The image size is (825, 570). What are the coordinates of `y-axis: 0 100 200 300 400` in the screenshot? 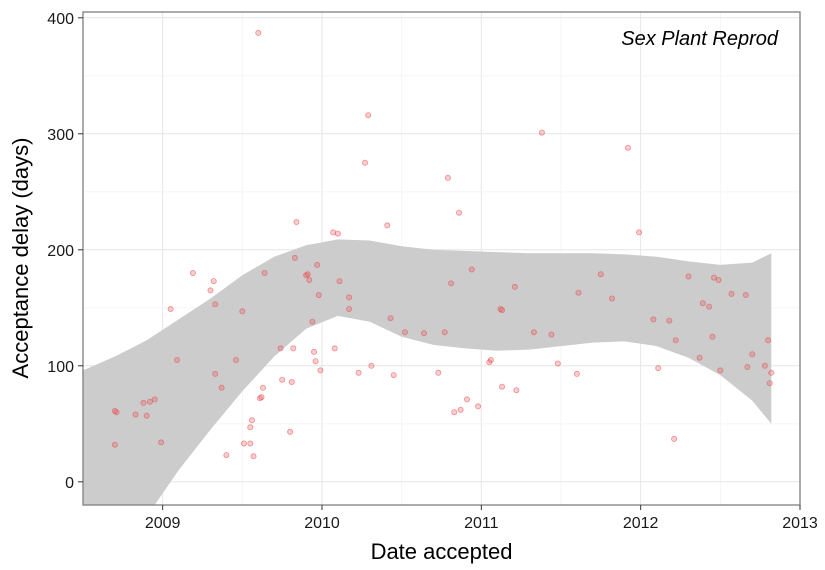 It's located at (65, 251).